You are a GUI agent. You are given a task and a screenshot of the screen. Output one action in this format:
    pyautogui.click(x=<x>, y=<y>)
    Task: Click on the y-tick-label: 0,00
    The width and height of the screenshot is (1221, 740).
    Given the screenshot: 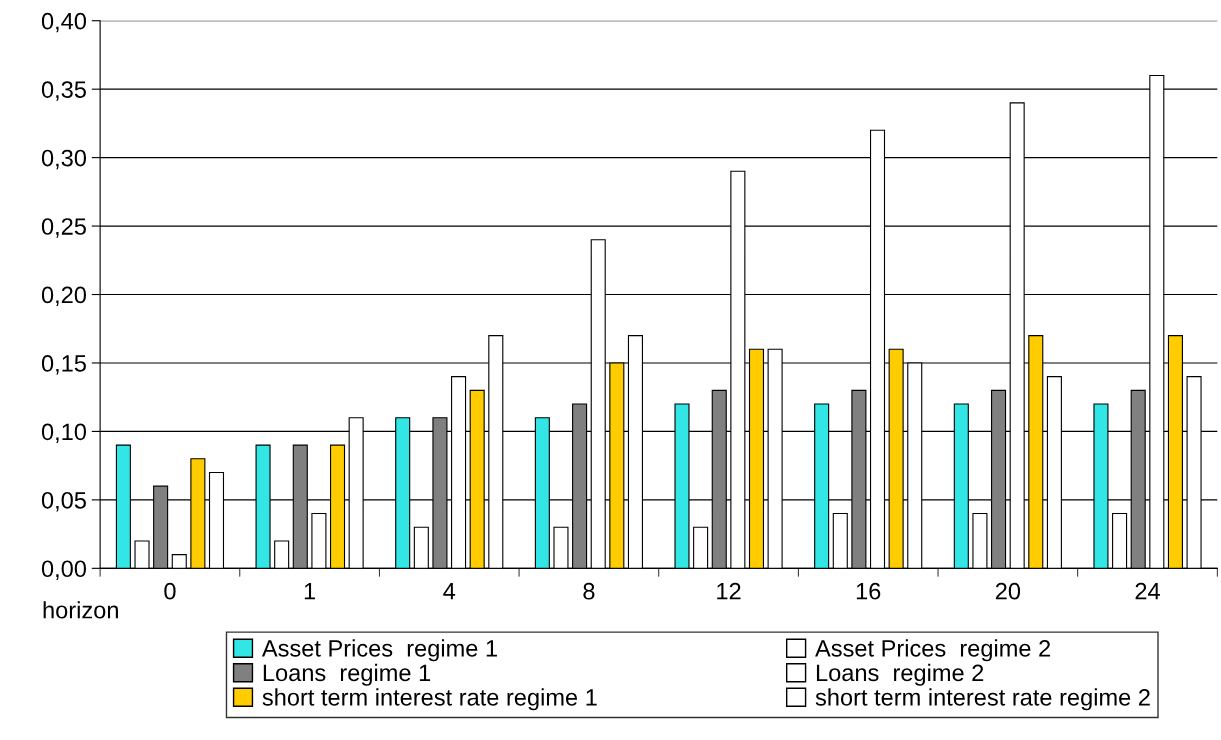 What is the action you would take?
    pyautogui.click(x=64, y=570)
    